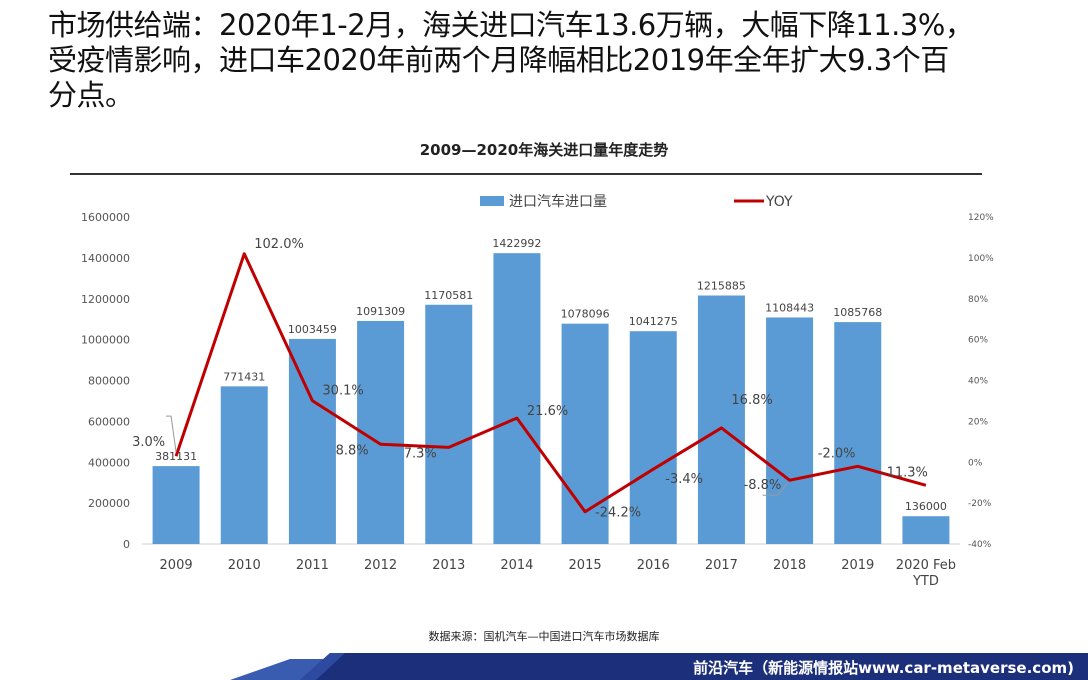 The image size is (1088, 680). I want to click on y-right-tick-label: 40%, so click(978, 382).